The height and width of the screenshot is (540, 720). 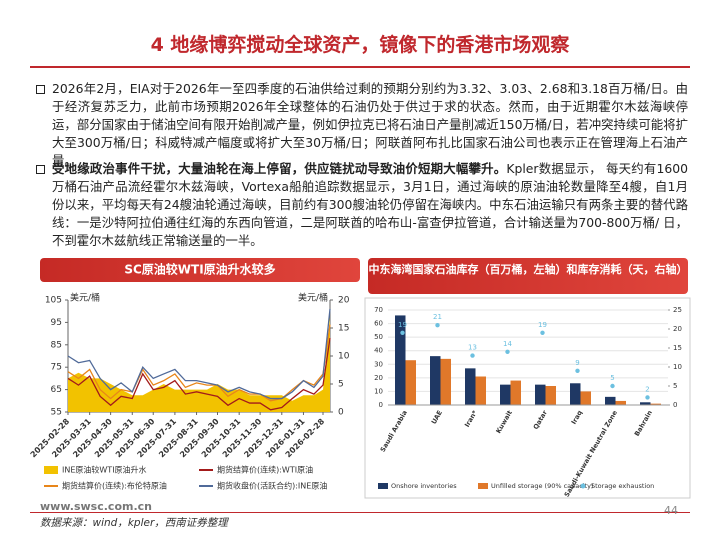 I want to click on legend-label: INE原油较WTI原油升水, so click(x=104, y=470).